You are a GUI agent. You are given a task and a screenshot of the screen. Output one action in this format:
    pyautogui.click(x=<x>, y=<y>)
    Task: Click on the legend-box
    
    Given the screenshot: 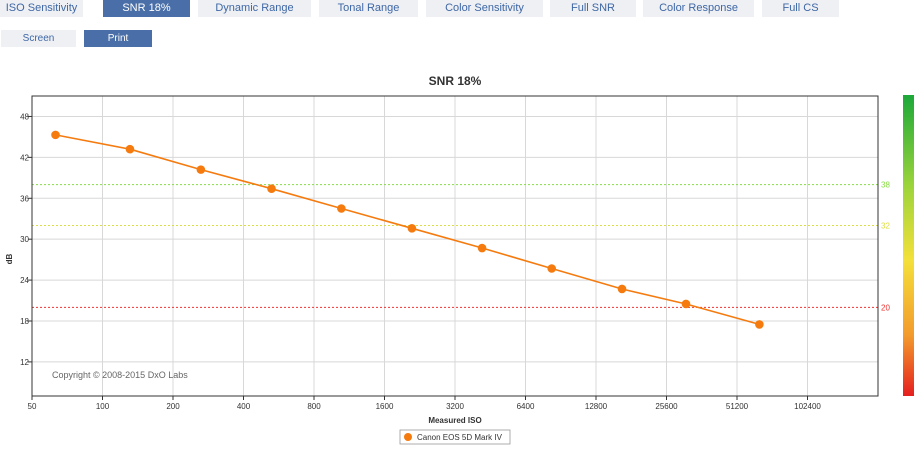 What is the action you would take?
    pyautogui.click(x=455, y=437)
    